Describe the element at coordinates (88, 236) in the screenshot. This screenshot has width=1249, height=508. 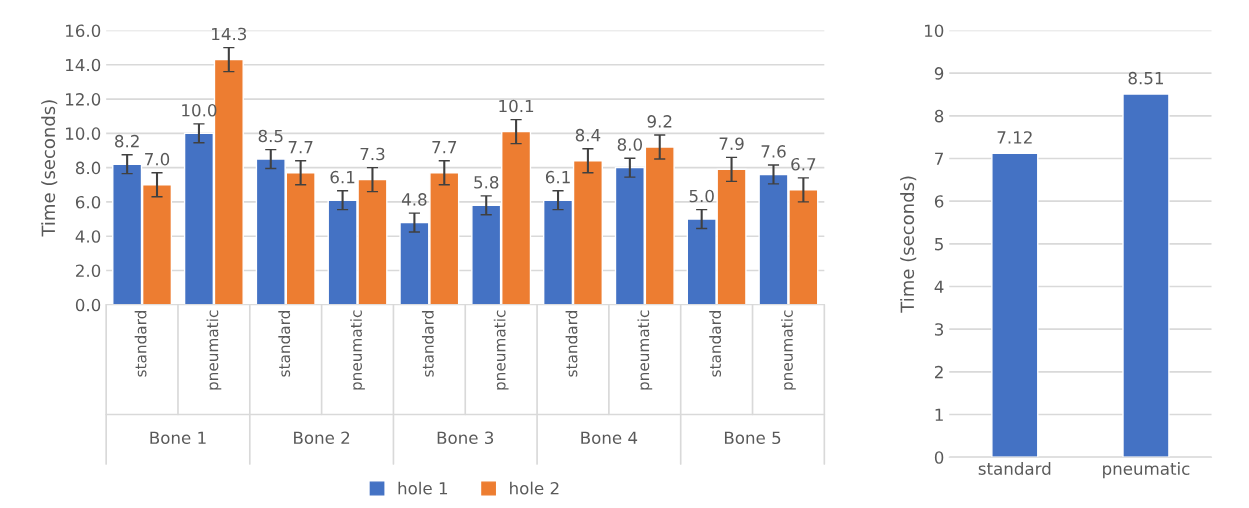
I see `y-tick-label: 4.0` at that location.